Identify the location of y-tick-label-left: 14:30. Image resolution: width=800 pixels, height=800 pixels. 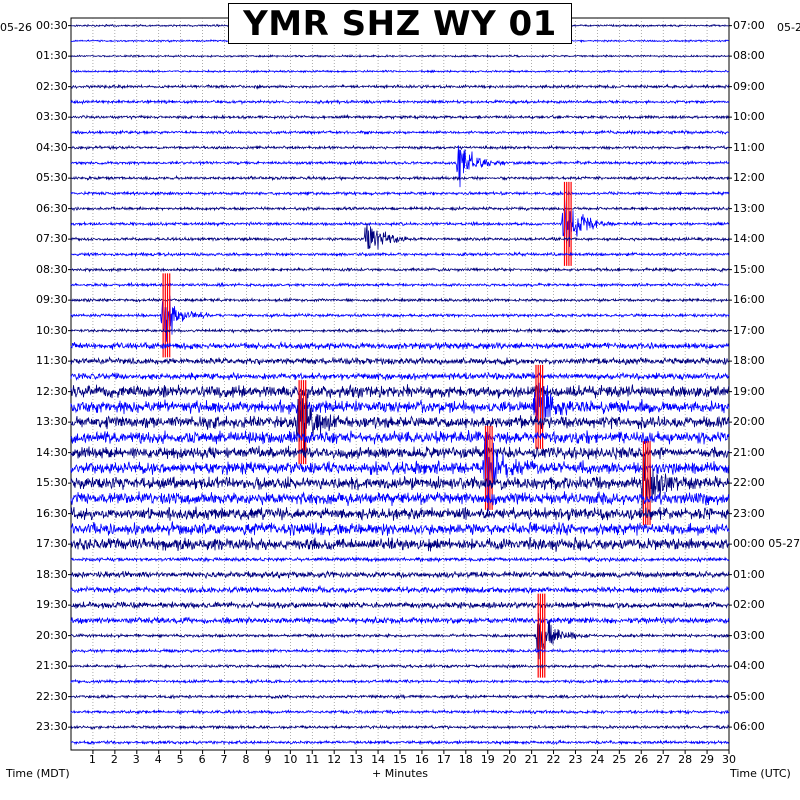
(52, 452).